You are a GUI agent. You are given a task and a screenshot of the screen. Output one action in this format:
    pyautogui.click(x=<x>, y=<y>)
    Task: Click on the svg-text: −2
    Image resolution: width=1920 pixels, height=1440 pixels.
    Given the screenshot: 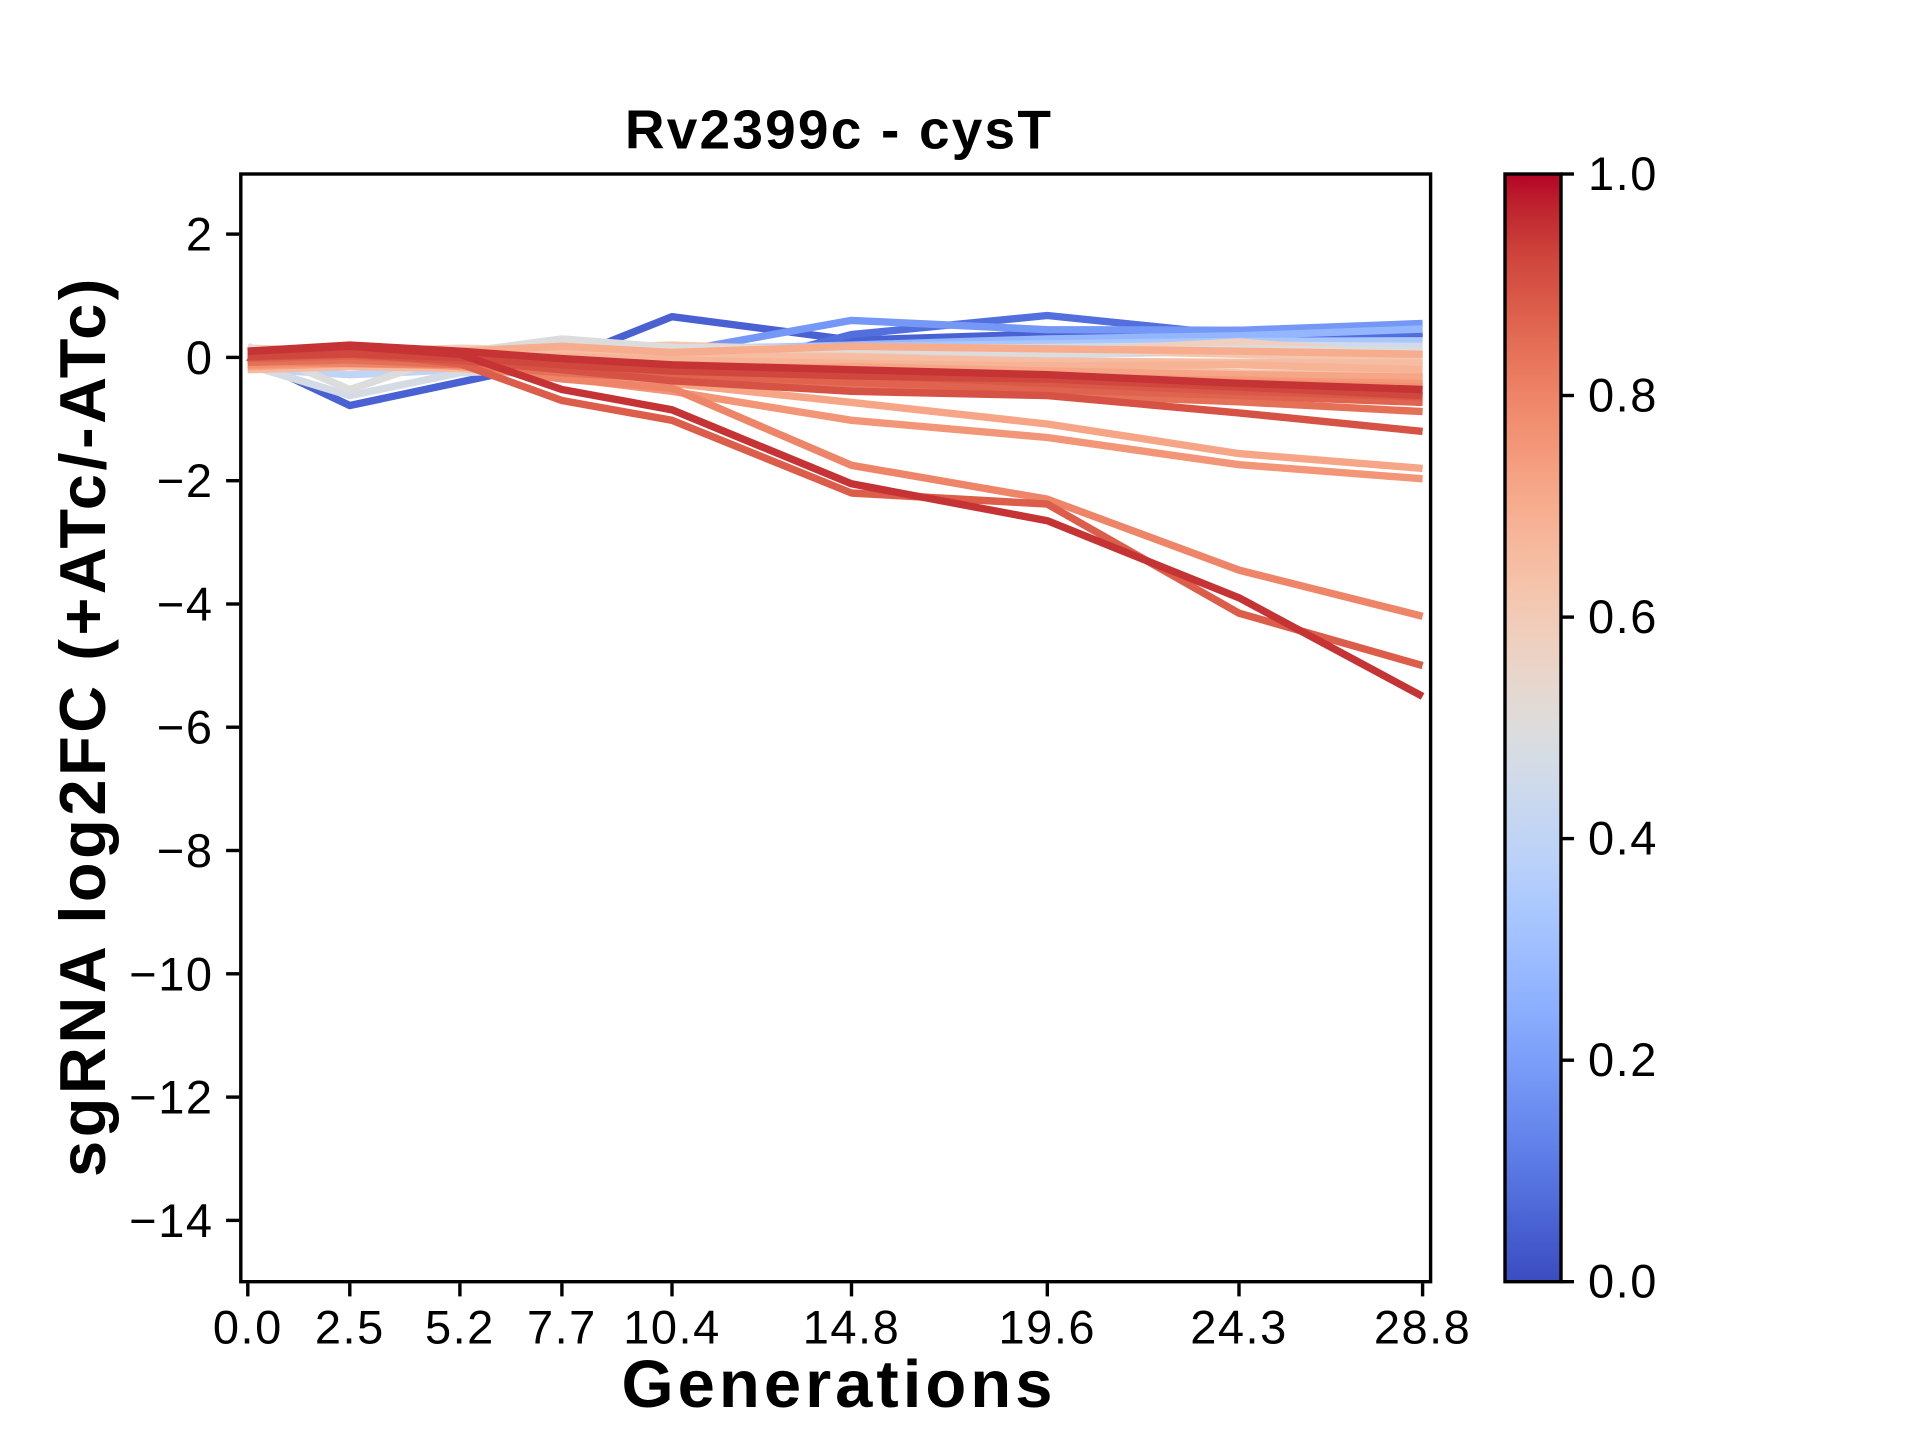 What is the action you would take?
    pyautogui.click(x=185, y=480)
    